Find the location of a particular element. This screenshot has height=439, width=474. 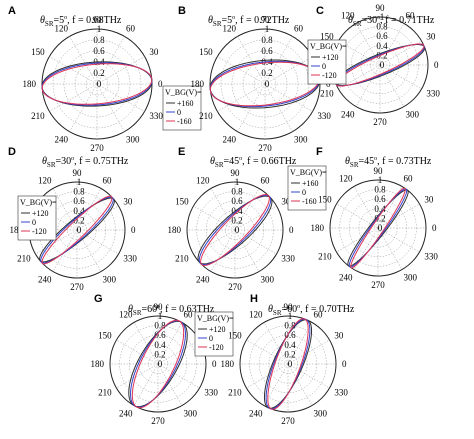

theta-value: 5 is located at coordinates (61, 20).